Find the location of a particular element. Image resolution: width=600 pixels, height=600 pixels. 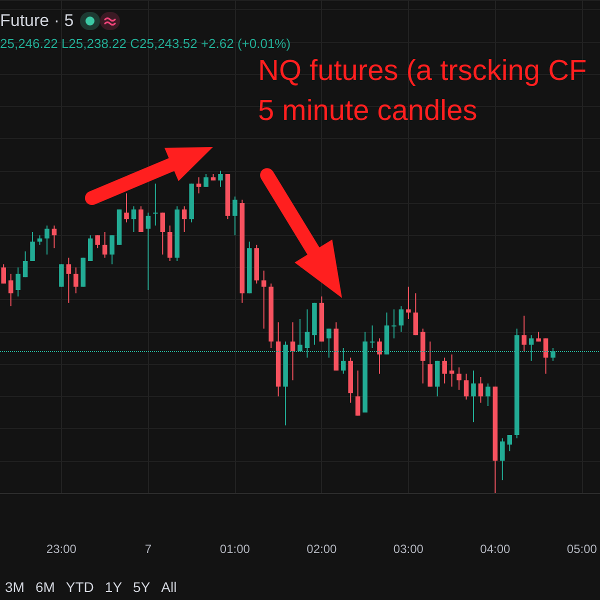

x-tick-label: 03:00 is located at coordinates (408, 549).